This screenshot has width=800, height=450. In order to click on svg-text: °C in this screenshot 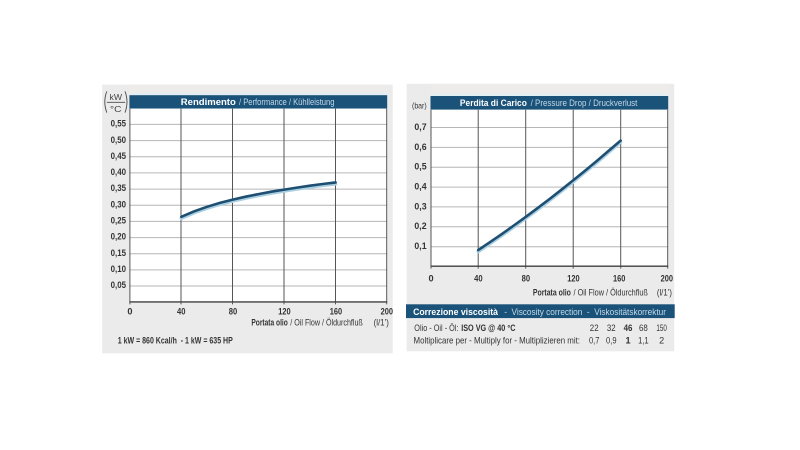, I will do `click(116, 109)`.